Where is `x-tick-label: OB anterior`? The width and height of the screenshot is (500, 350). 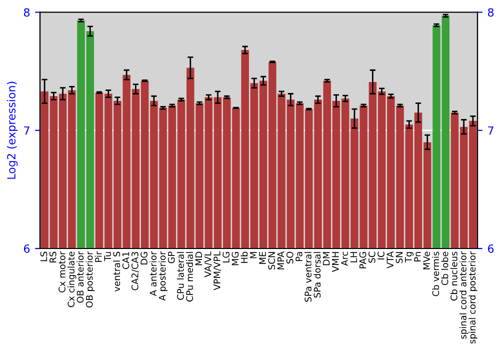
x-tick-label: OB anterior is located at coordinates (80, 277).